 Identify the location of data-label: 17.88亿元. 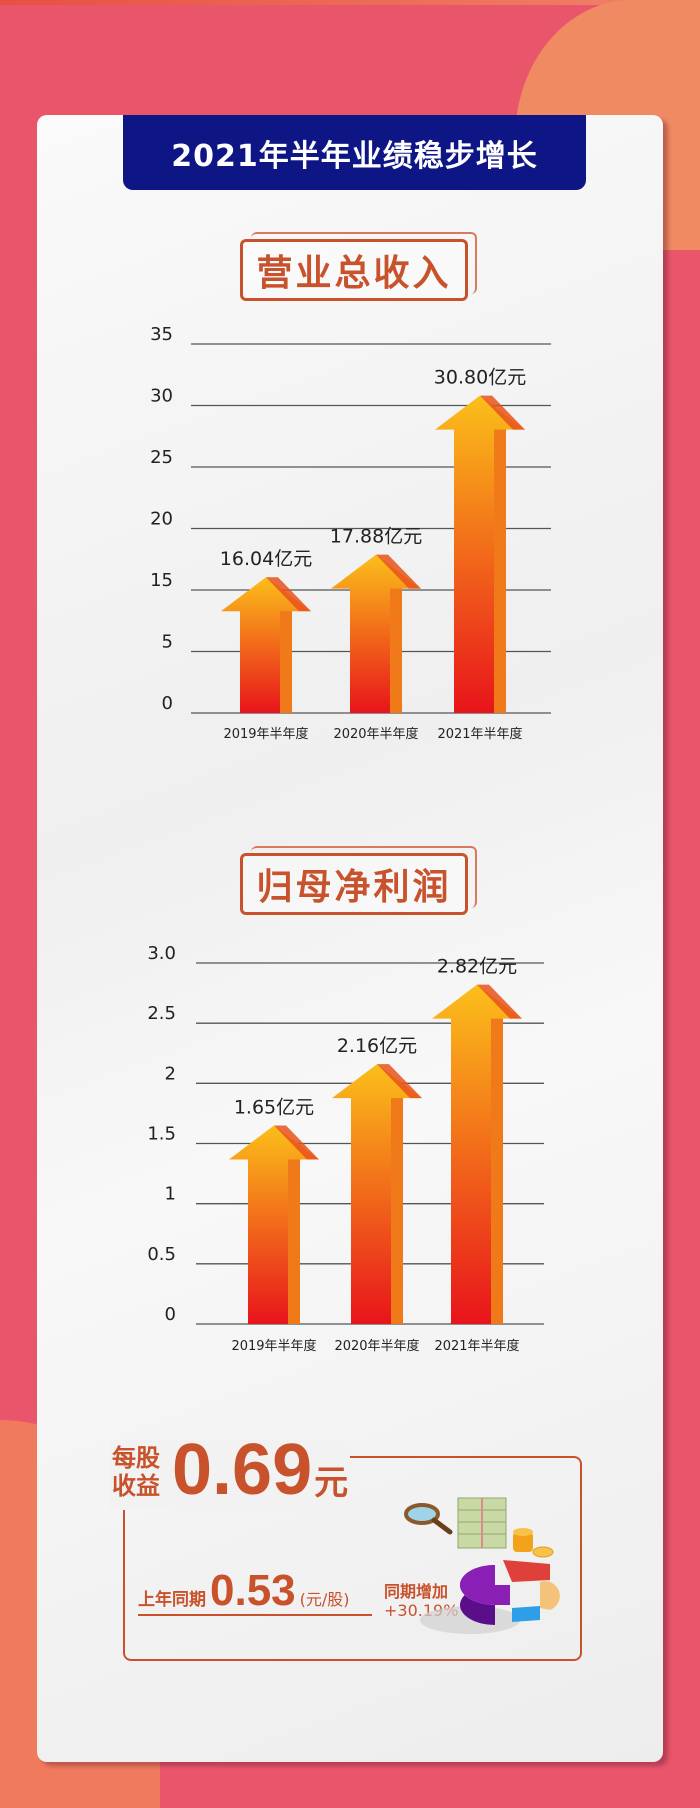
(376, 537).